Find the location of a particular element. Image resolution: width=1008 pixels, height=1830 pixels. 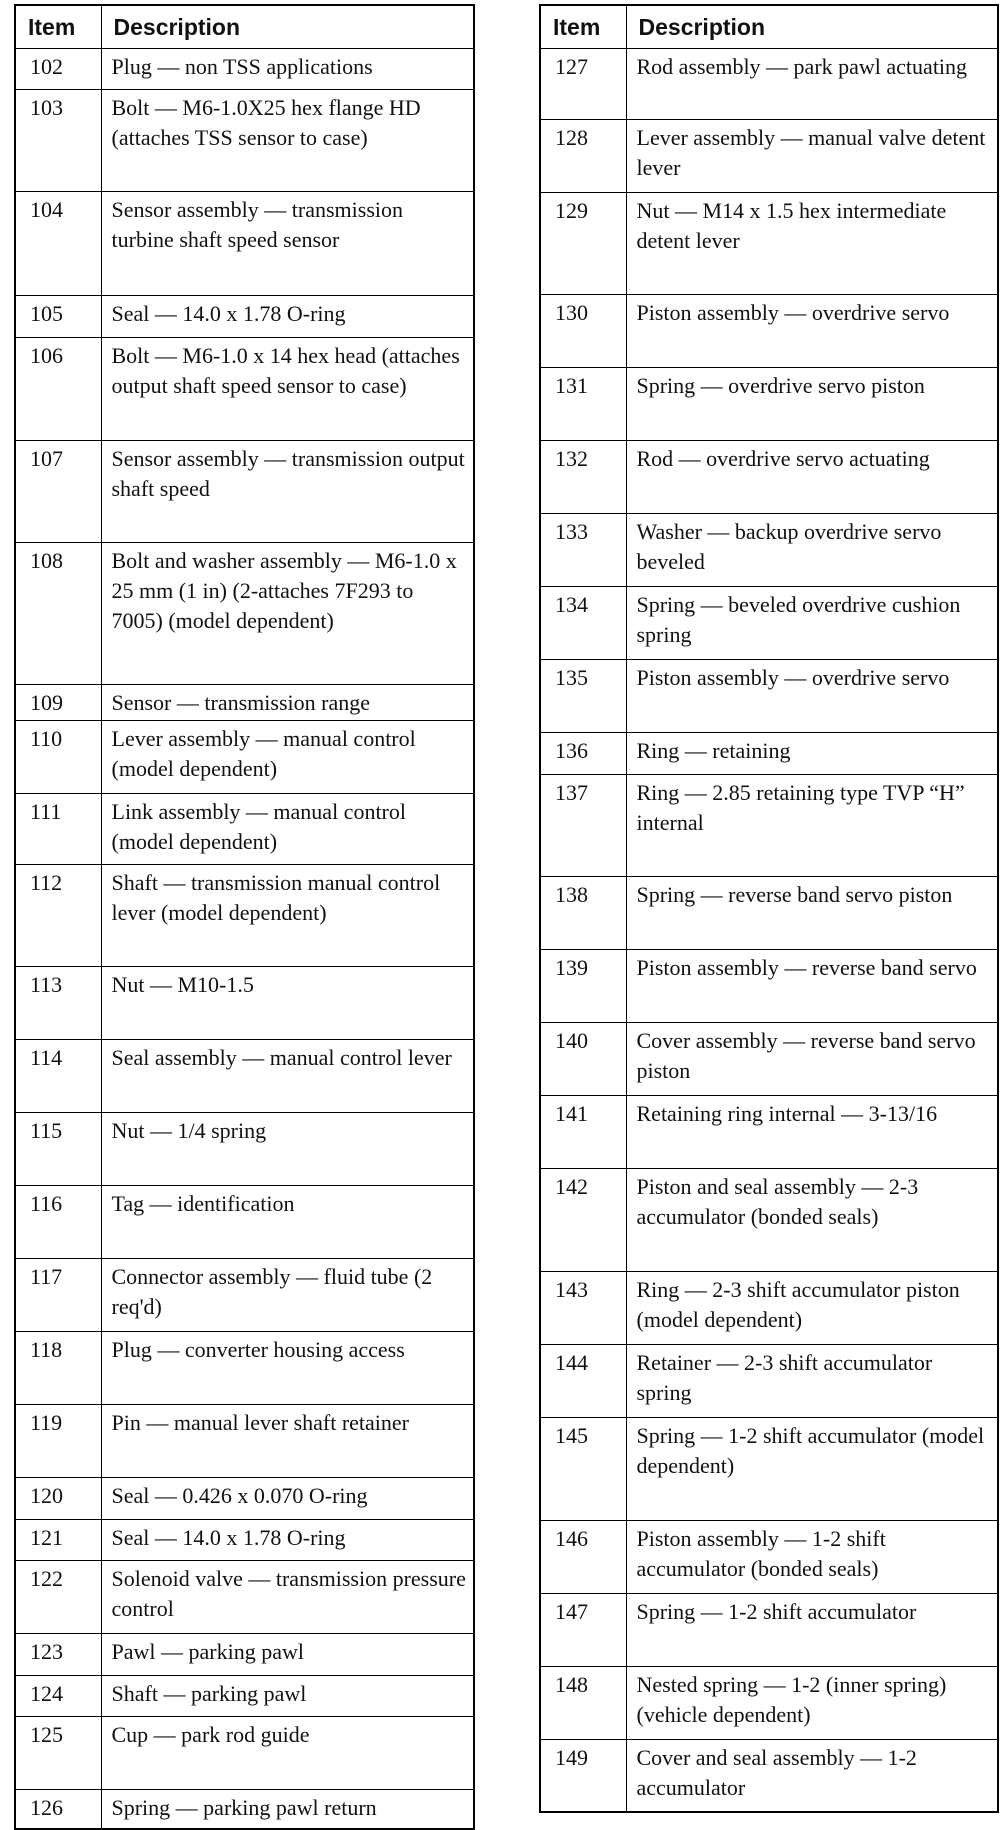

table-row: 119 Pin — manual lever shaft retainer is located at coordinates (244, 1440).